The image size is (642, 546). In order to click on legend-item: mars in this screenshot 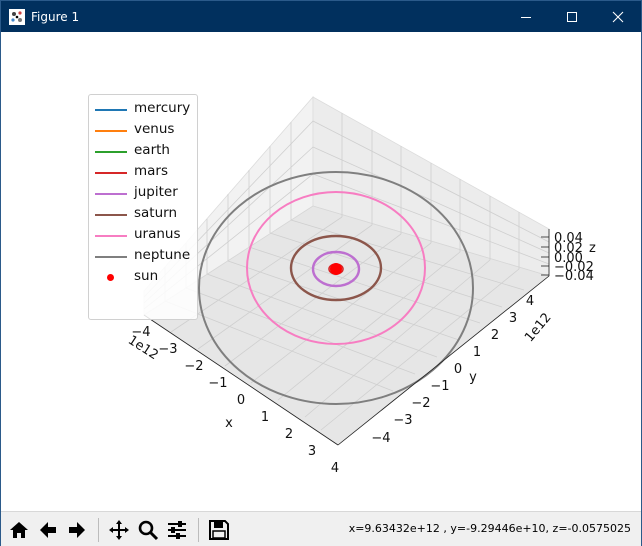, I will do `click(142, 172)`.